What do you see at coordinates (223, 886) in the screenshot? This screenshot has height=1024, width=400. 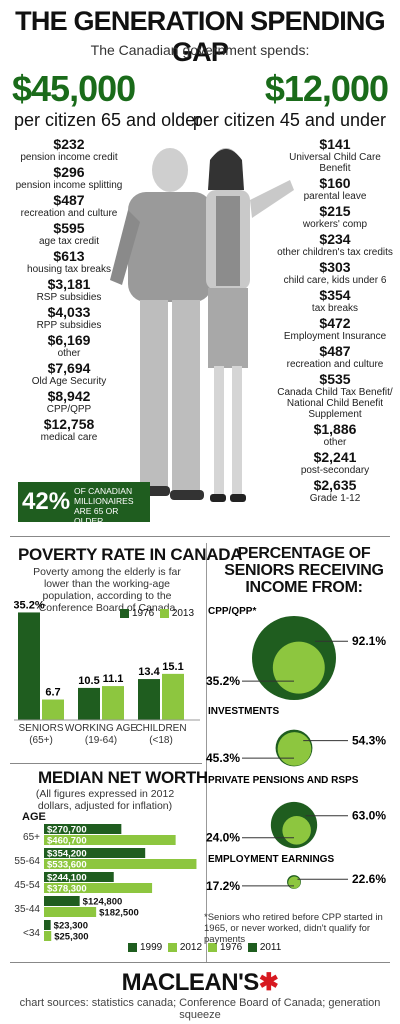 I see `value-1976: 17.2%` at bounding box center [223, 886].